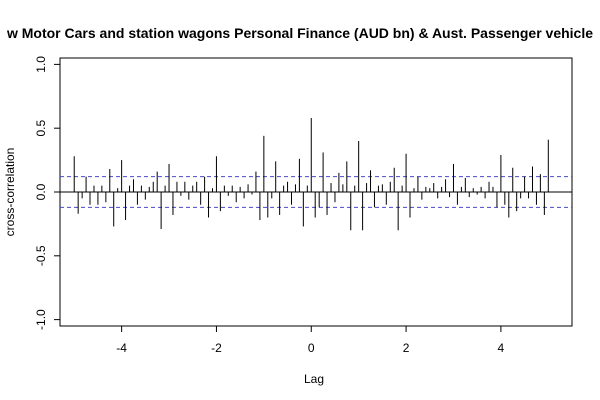  I want to click on x-tick-label: 0, so click(311, 348).